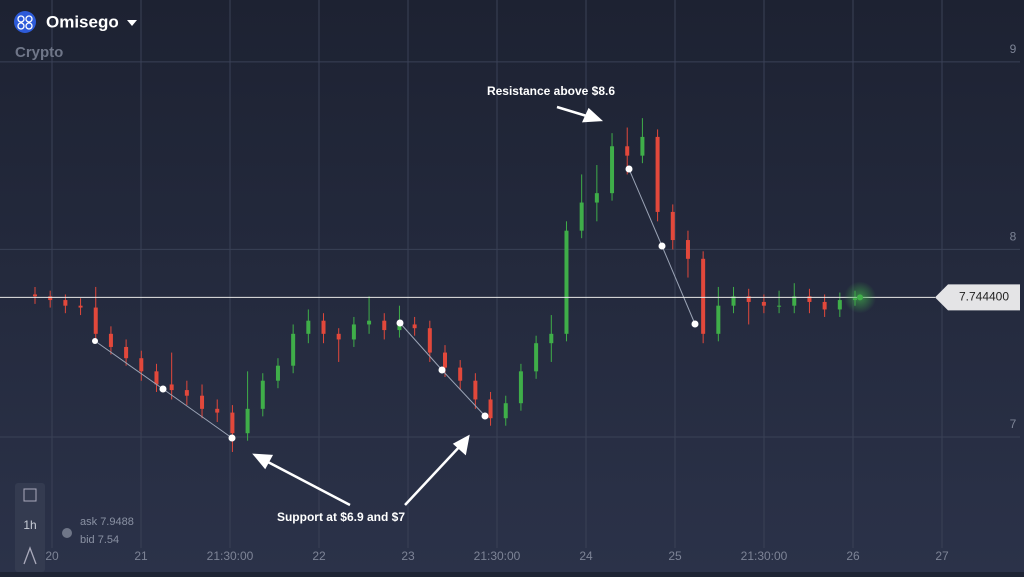  What do you see at coordinates (1013, 424) in the screenshot?
I see `y-tick-label: 7` at bounding box center [1013, 424].